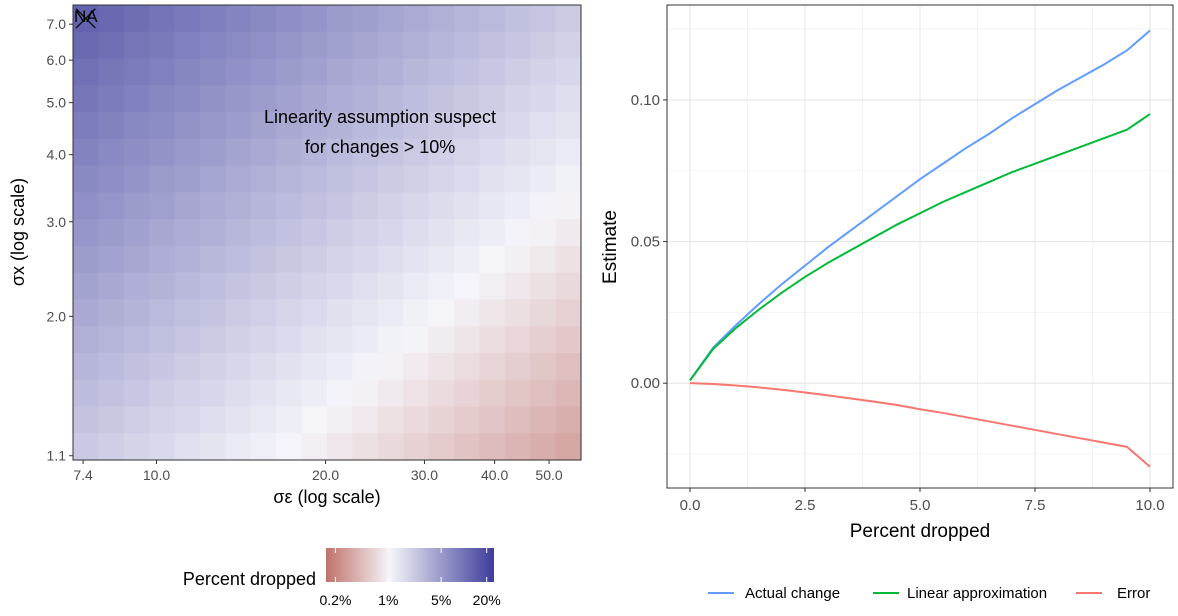 The height and width of the screenshot is (616, 1178). Describe the element at coordinates (325, 475) in the screenshot. I see `x-tick-label: 20.0` at that location.